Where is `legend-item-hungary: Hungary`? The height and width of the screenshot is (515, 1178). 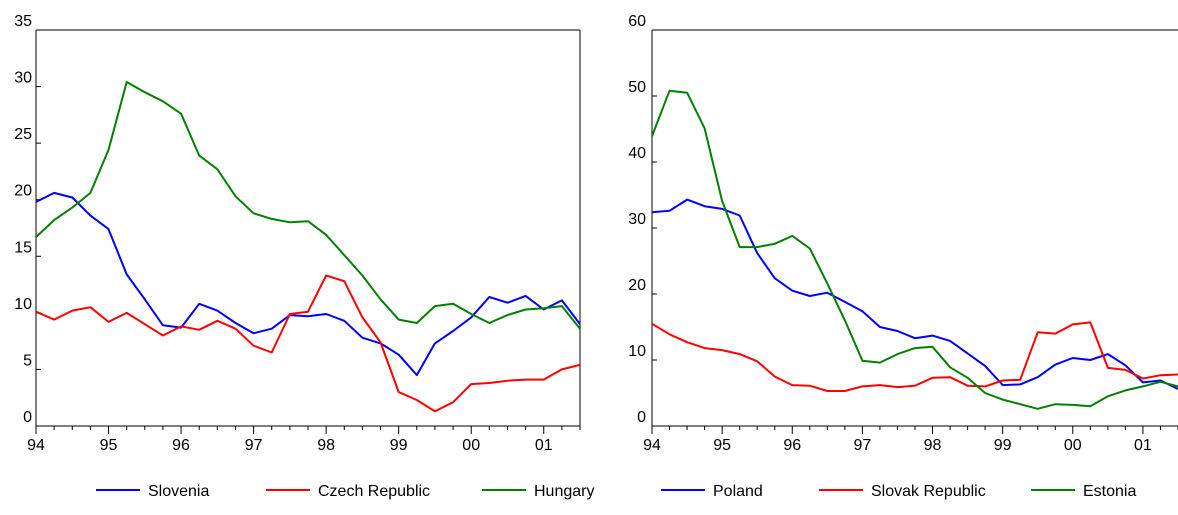
legend-item-hungary: Hungary is located at coordinates (538, 491).